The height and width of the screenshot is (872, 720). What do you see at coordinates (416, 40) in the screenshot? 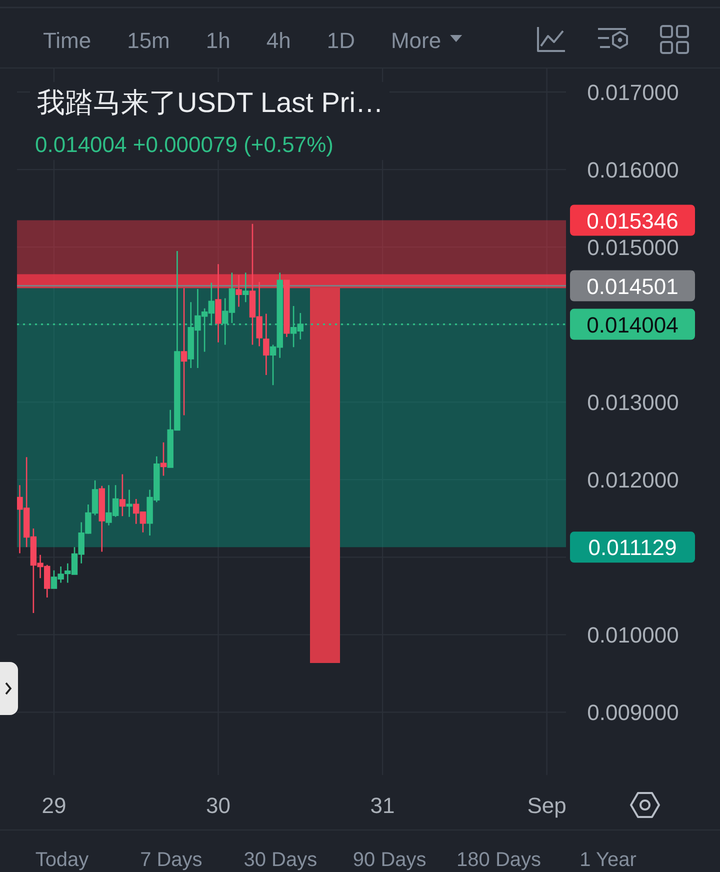
I see `text: More` at bounding box center [416, 40].